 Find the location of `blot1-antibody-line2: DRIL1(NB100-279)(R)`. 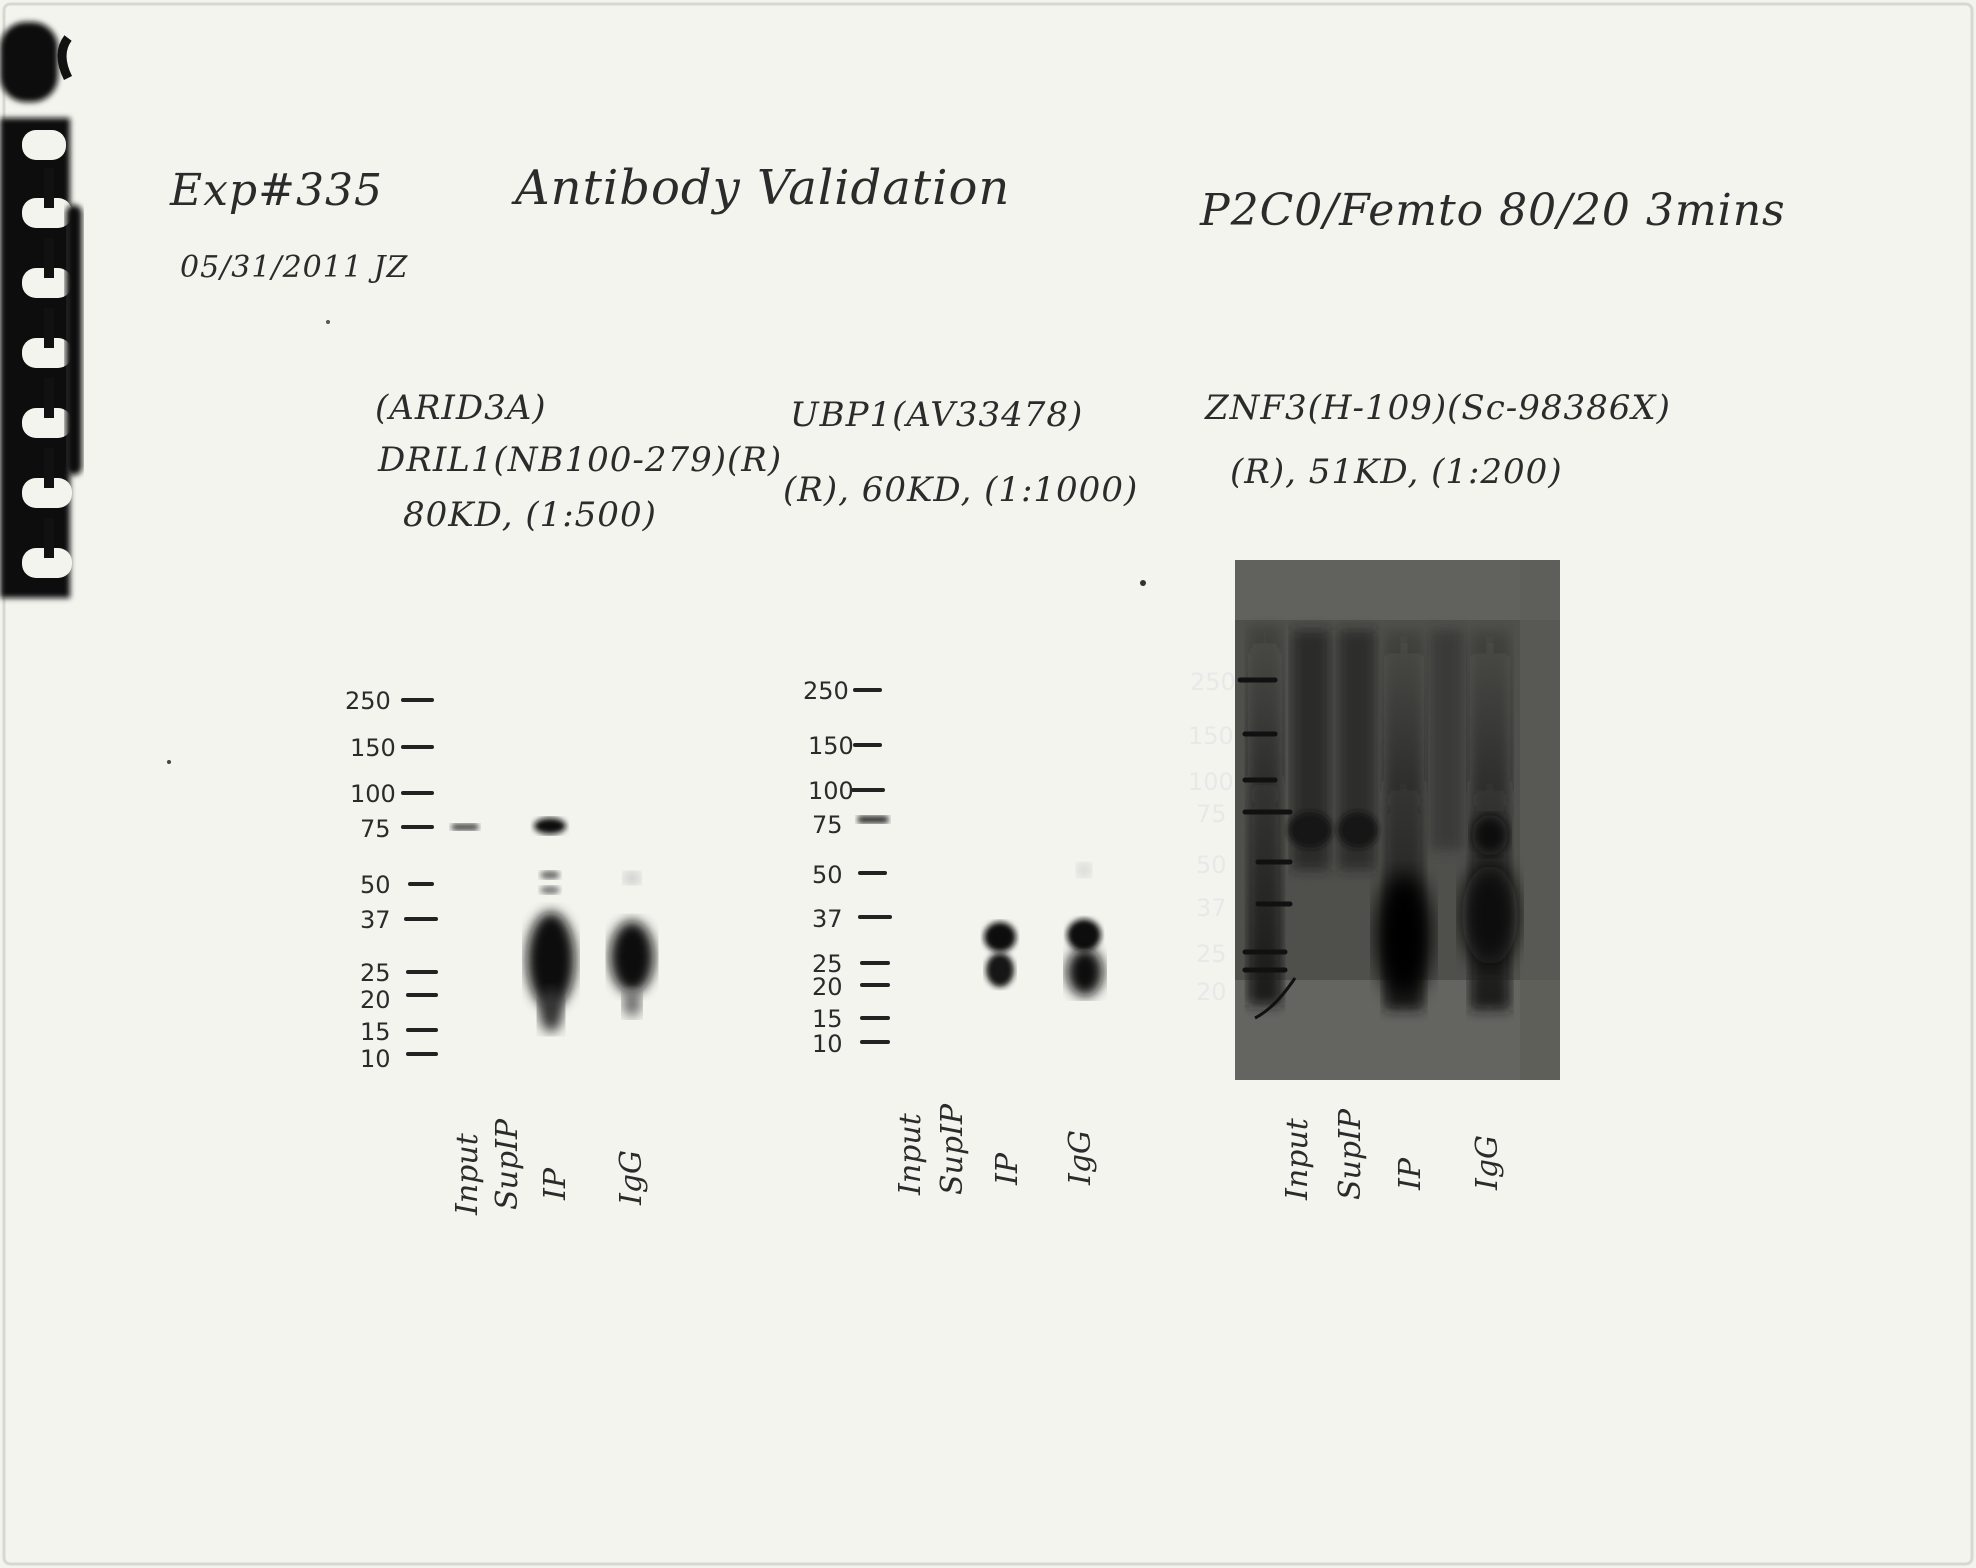

blot1-antibody-line2: DRIL1(NB100-279)(R) is located at coordinates (580, 460).